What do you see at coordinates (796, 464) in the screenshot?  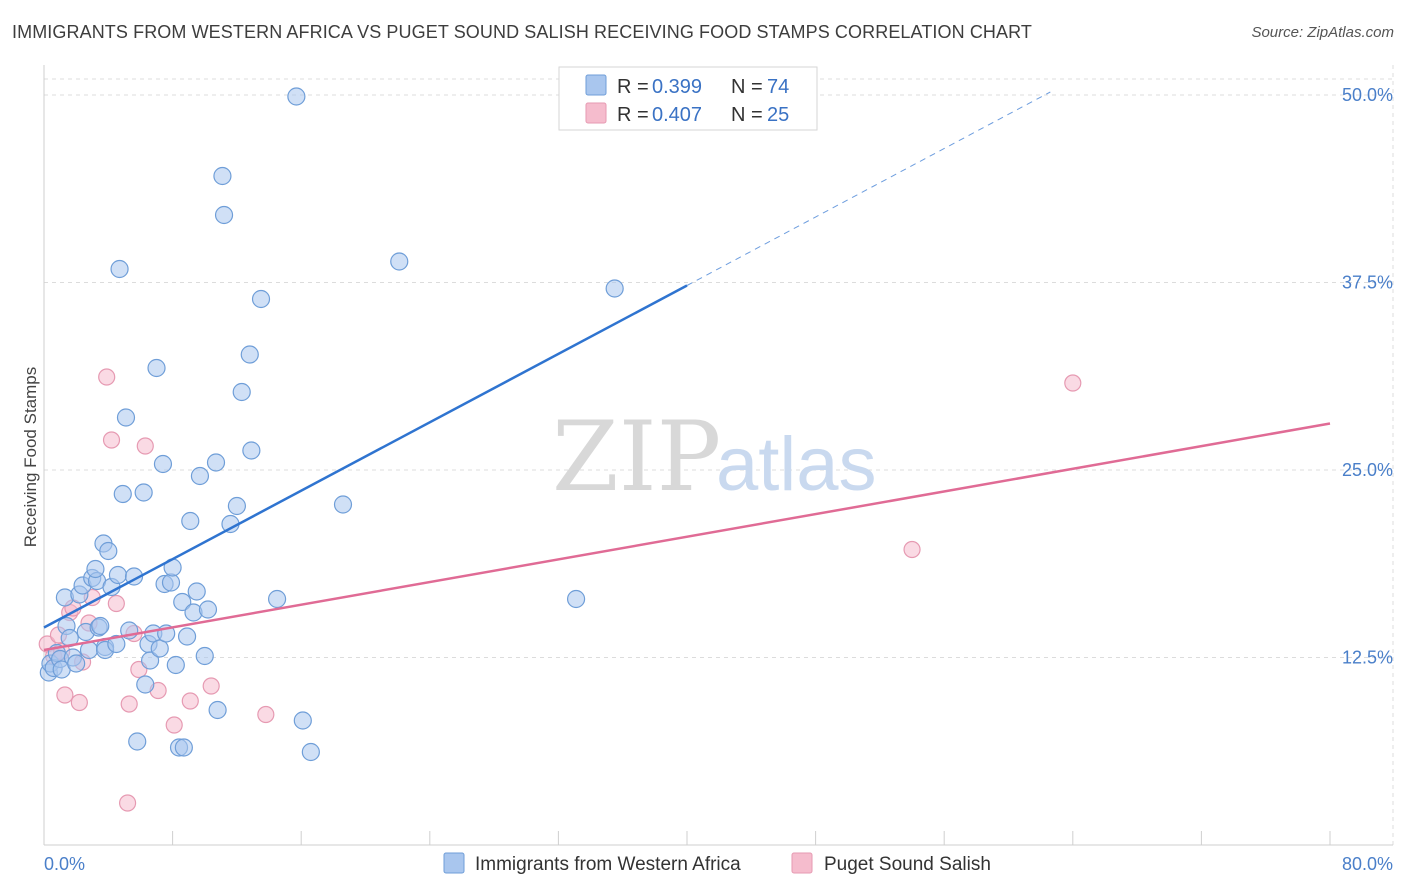 I see `watermark-atlas: atlas` at bounding box center [796, 464].